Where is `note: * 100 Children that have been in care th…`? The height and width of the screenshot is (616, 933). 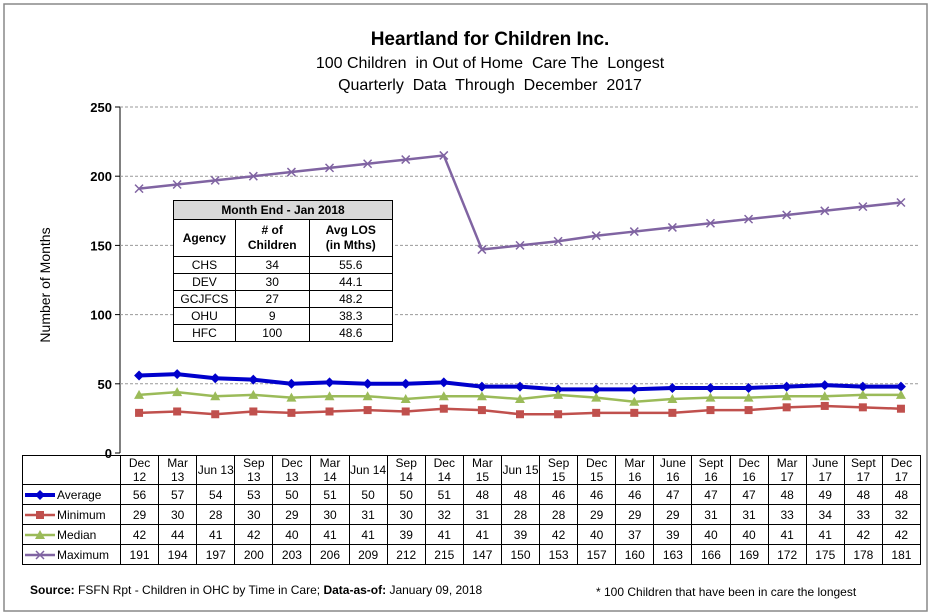
note: * 100 Children that have been in care th… is located at coordinates (726, 592).